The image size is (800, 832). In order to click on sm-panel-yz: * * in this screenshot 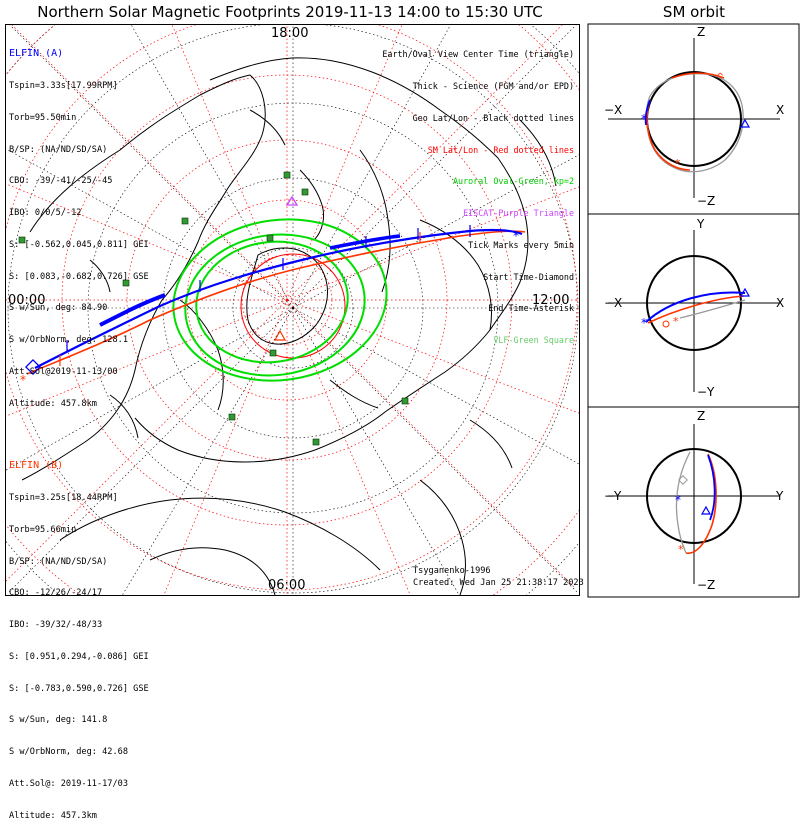, I will do `click(694, 504)`.